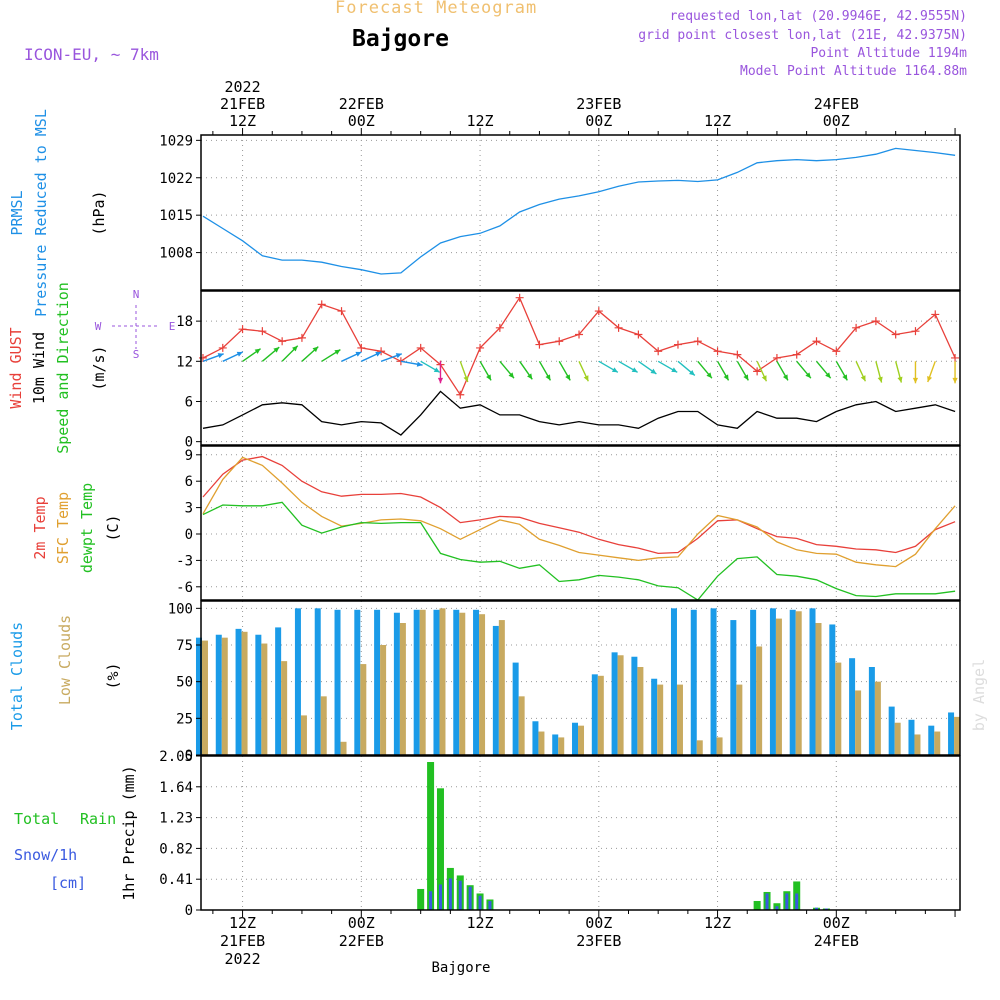 The height and width of the screenshot is (1000, 1000). Describe the element at coordinates (579, 346) in the screenshot. I see `wind-gust-line` at that location.